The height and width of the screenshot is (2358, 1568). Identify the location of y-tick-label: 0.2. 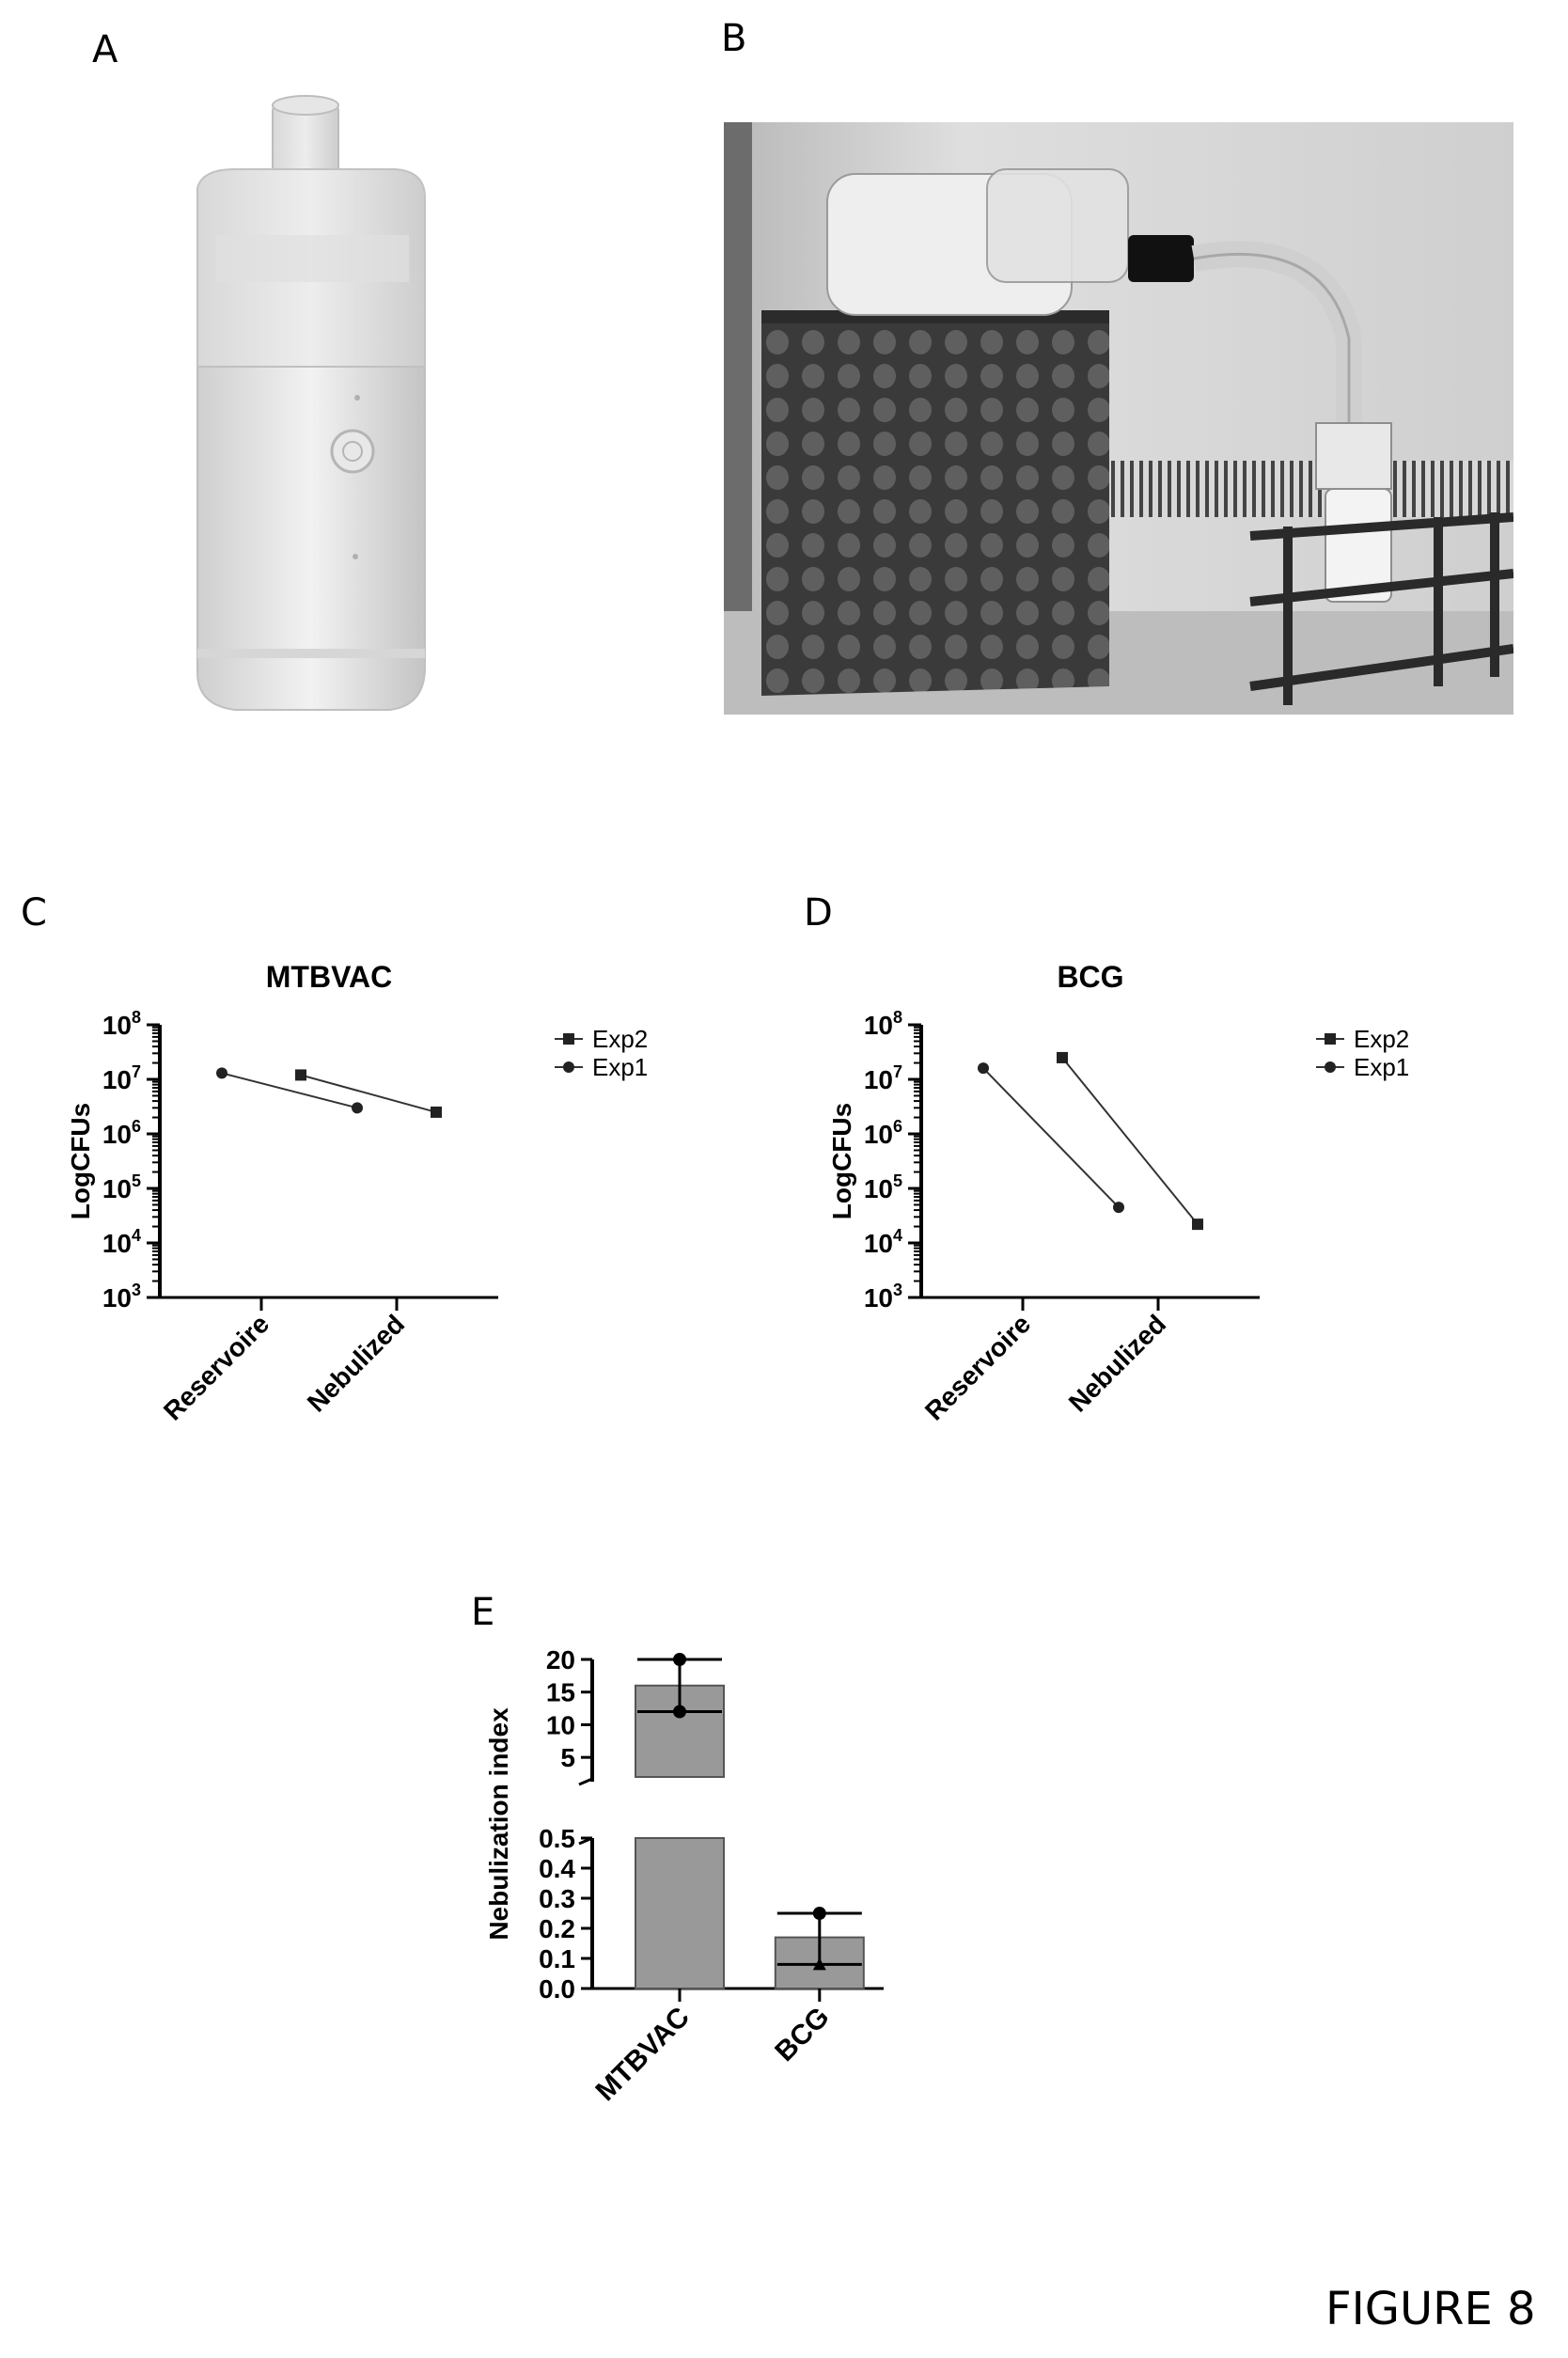
(557, 1929).